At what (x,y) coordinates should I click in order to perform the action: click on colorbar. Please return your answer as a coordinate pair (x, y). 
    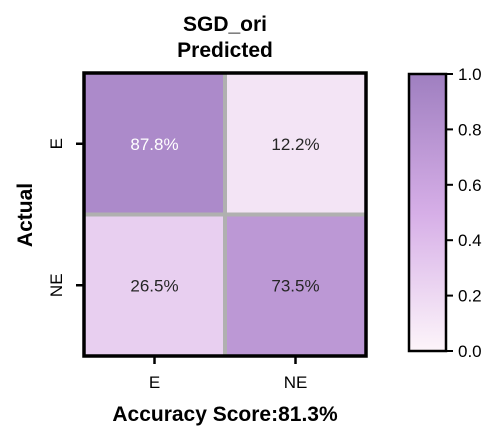
    Looking at the image, I should click on (427, 212).